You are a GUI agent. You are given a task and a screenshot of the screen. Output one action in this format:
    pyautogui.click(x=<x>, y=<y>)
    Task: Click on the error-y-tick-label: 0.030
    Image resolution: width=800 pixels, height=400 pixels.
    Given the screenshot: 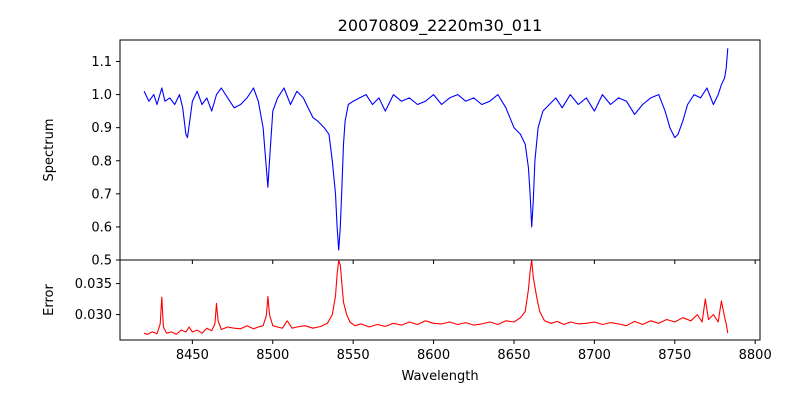 What is the action you would take?
    pyautogui.click(x=93, y=315)
    